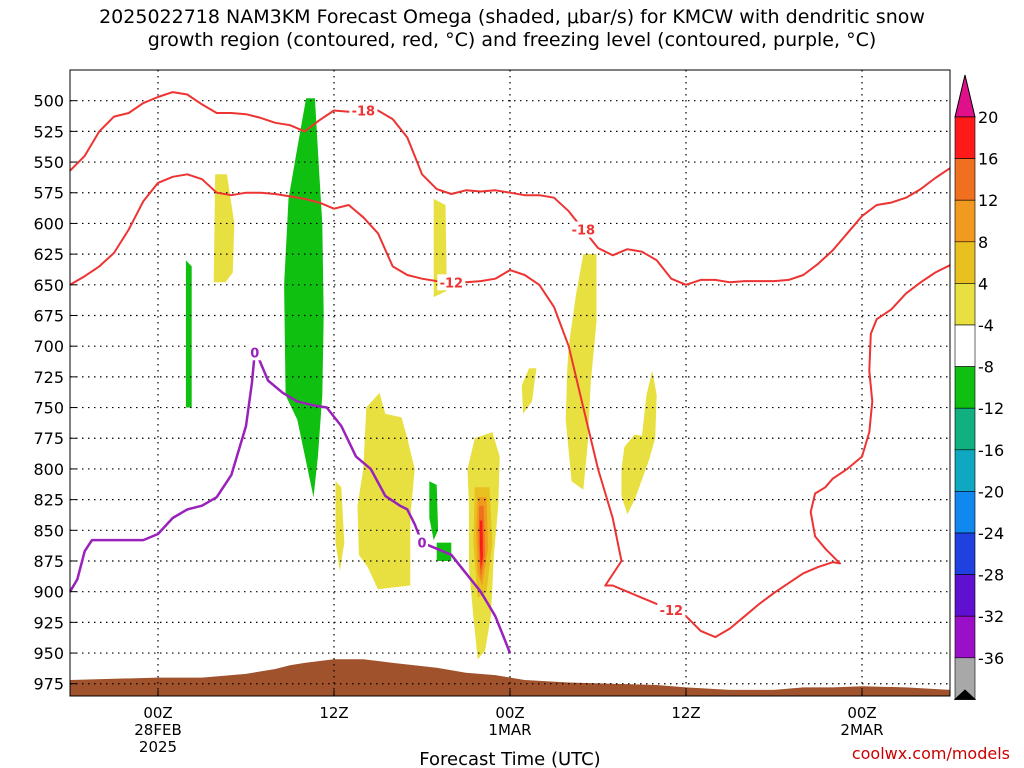 Image resolution: width=1024 pixels, height=768 pixels. Describe the element at coordinates (965, 96) in the screenshot. I see `colorbar-top-triangle` at that location.